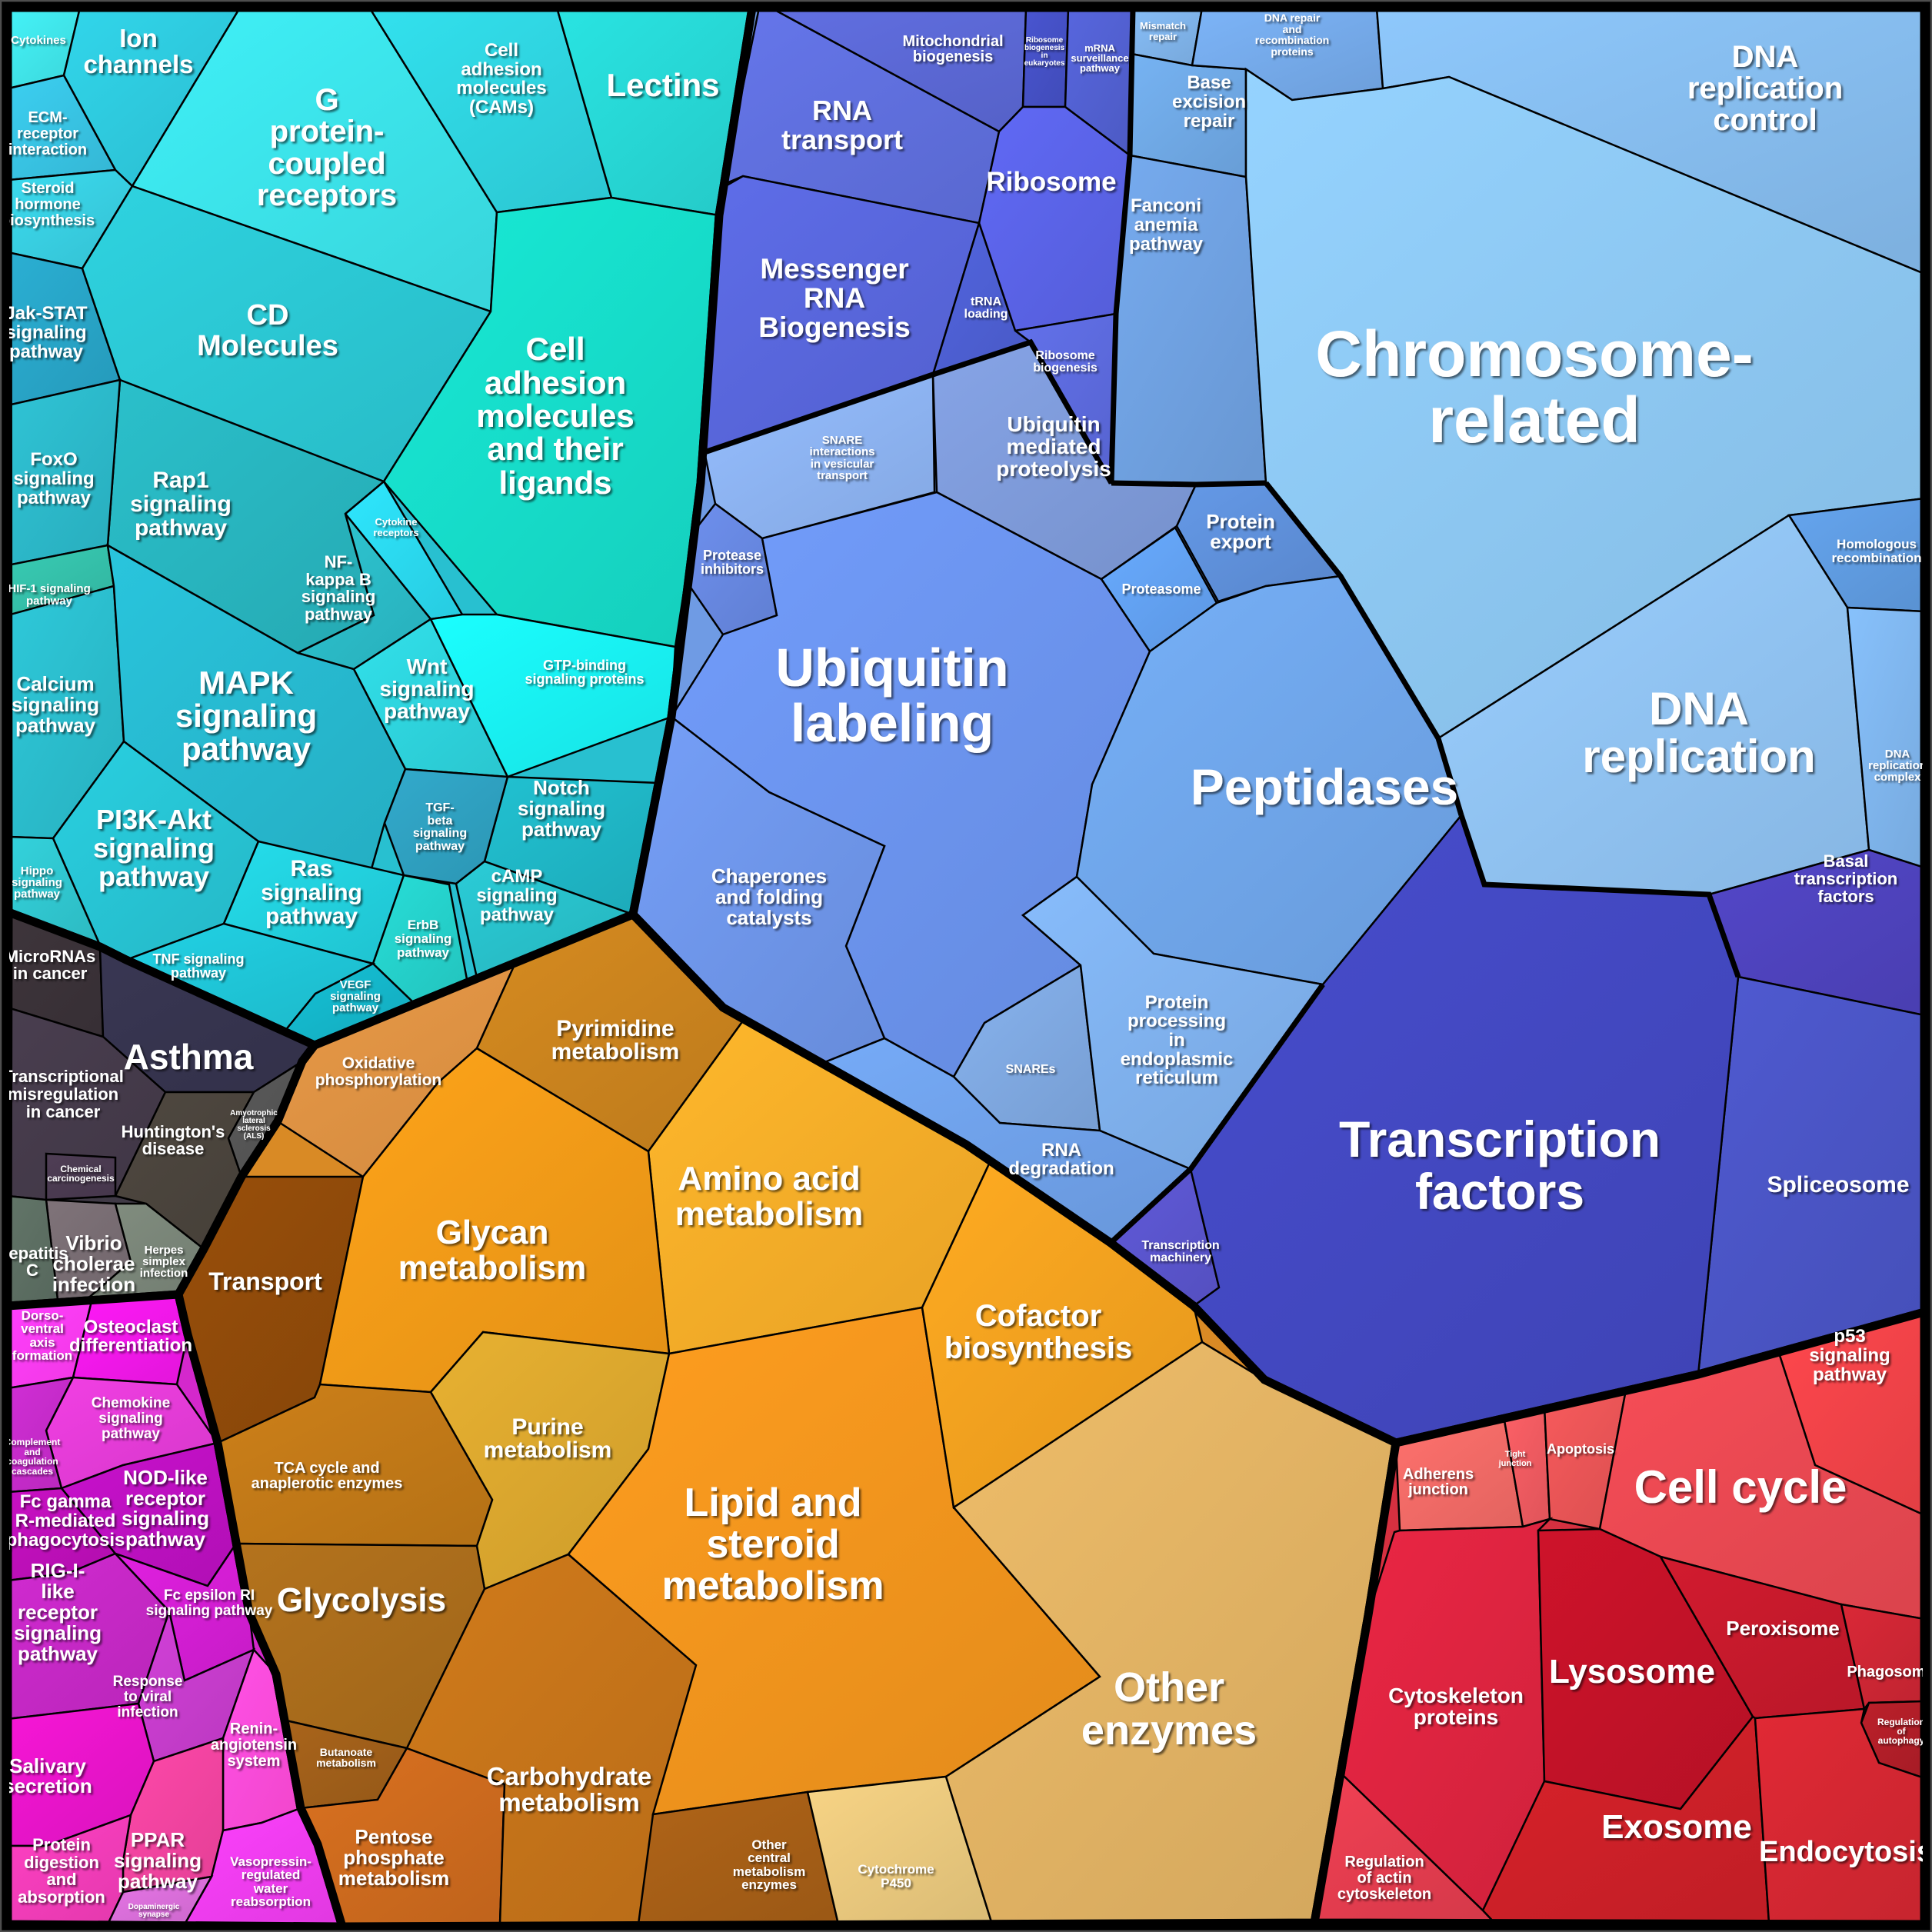  Describe the element at coordinates (1901, 1740) in the screenshot. I see `svg-text: autophagy` at that location.